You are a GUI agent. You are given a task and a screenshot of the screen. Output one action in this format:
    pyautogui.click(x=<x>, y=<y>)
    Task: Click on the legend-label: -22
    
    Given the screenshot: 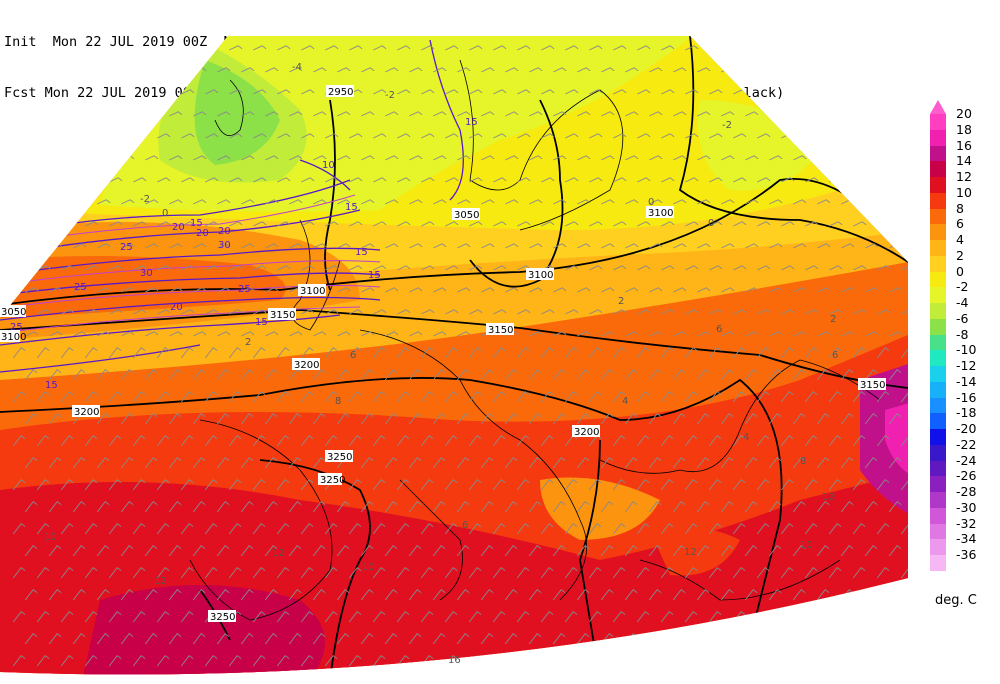 What is the action you would take?
    pyautogui.click(x=966, y=444)
    